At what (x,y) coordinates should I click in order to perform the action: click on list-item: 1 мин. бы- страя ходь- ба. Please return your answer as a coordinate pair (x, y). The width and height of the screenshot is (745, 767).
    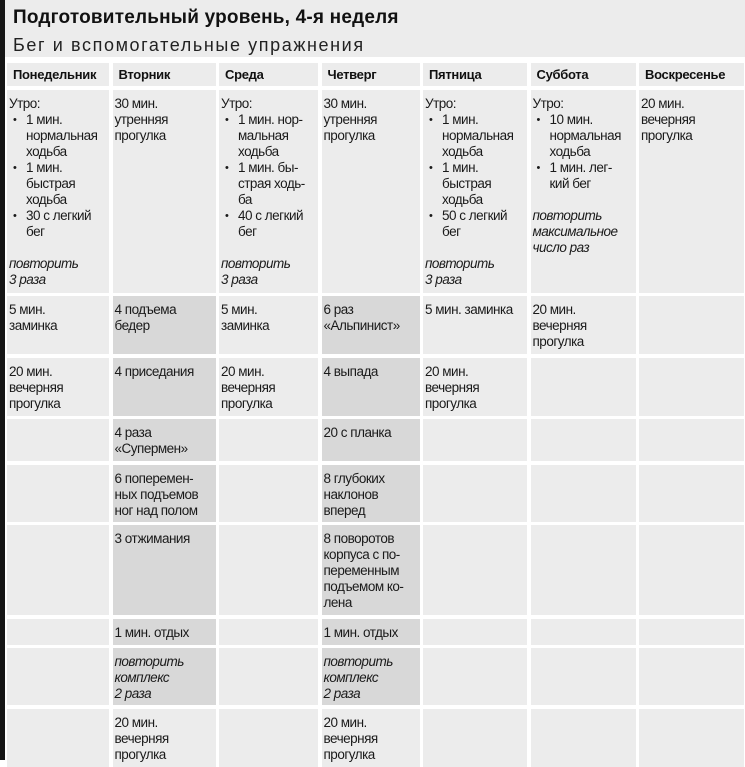
    Looking at the image, I should click on (269, 184).